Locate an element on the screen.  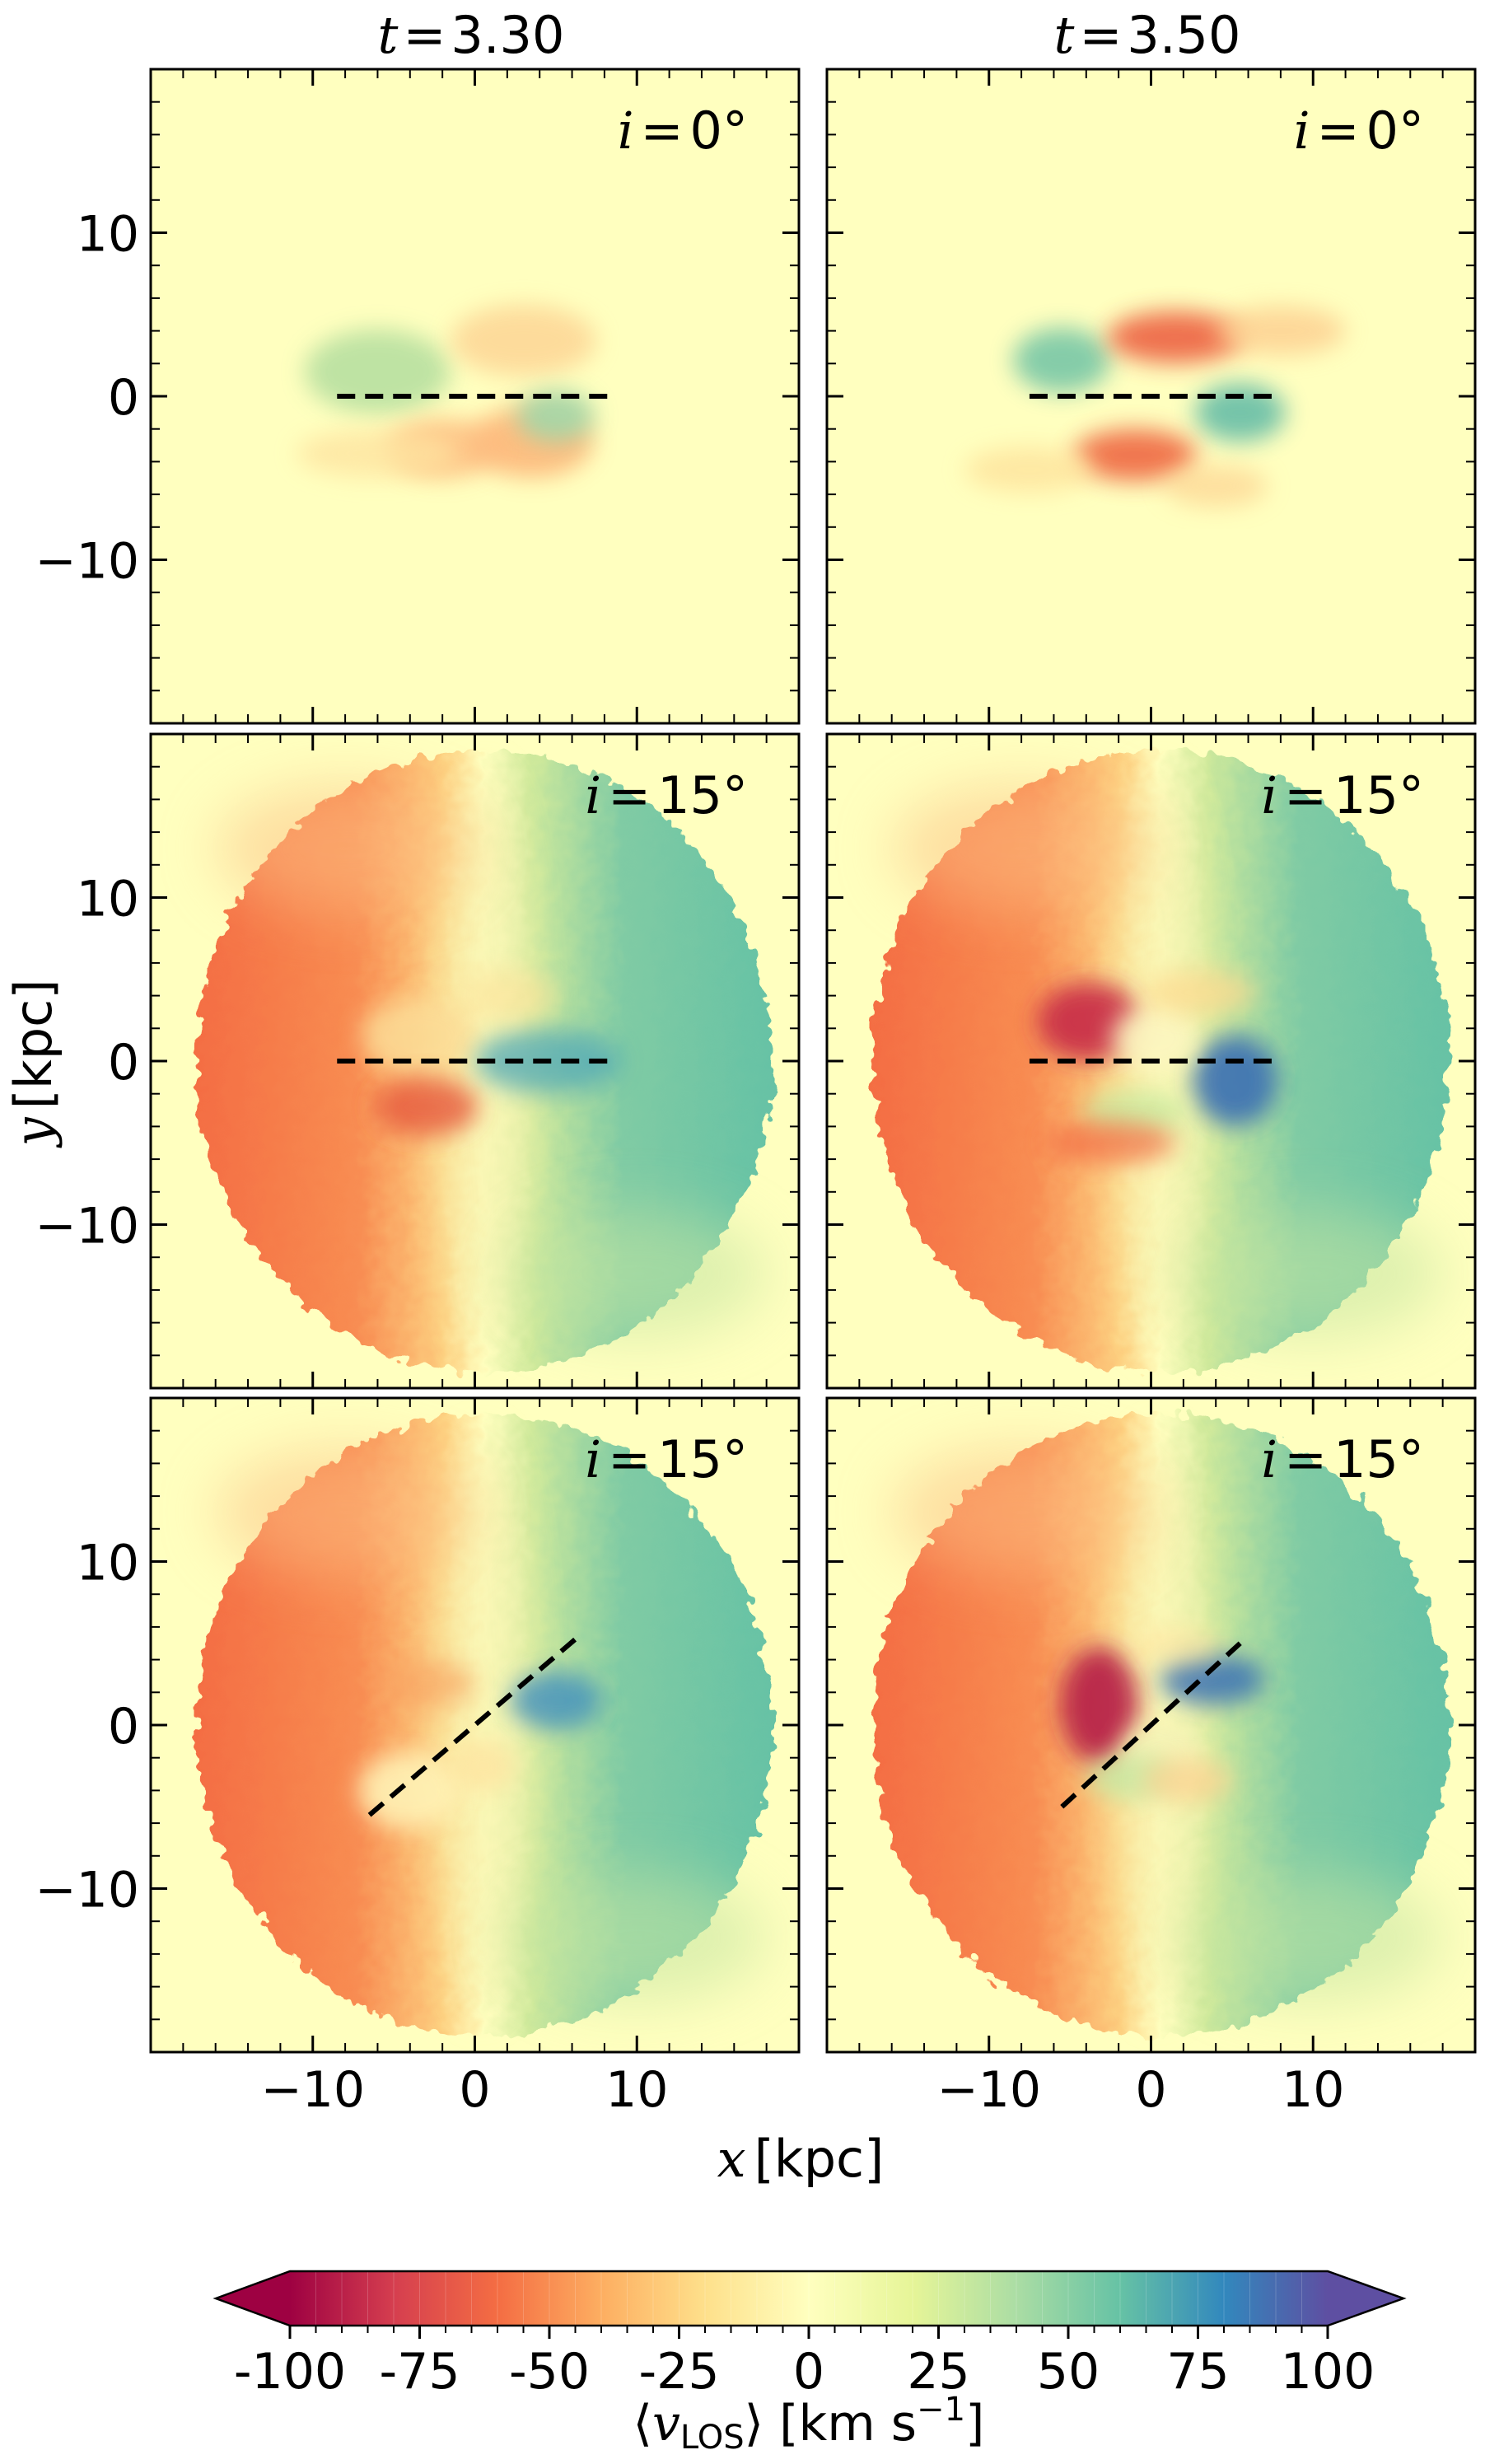
col-title-1: t=3.50 is located at coordinates (1147, 35).